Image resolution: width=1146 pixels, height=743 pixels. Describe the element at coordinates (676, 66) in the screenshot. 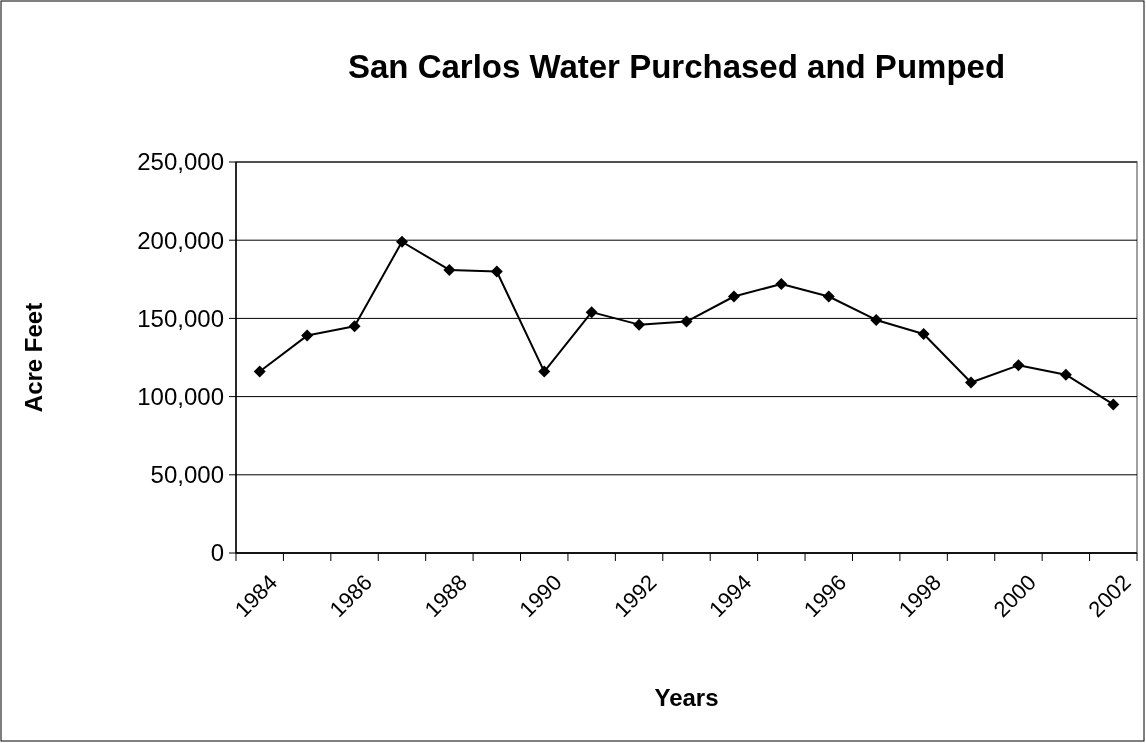

I see `chart-title: San Carlos Water Purchased and Pumped` at that location.